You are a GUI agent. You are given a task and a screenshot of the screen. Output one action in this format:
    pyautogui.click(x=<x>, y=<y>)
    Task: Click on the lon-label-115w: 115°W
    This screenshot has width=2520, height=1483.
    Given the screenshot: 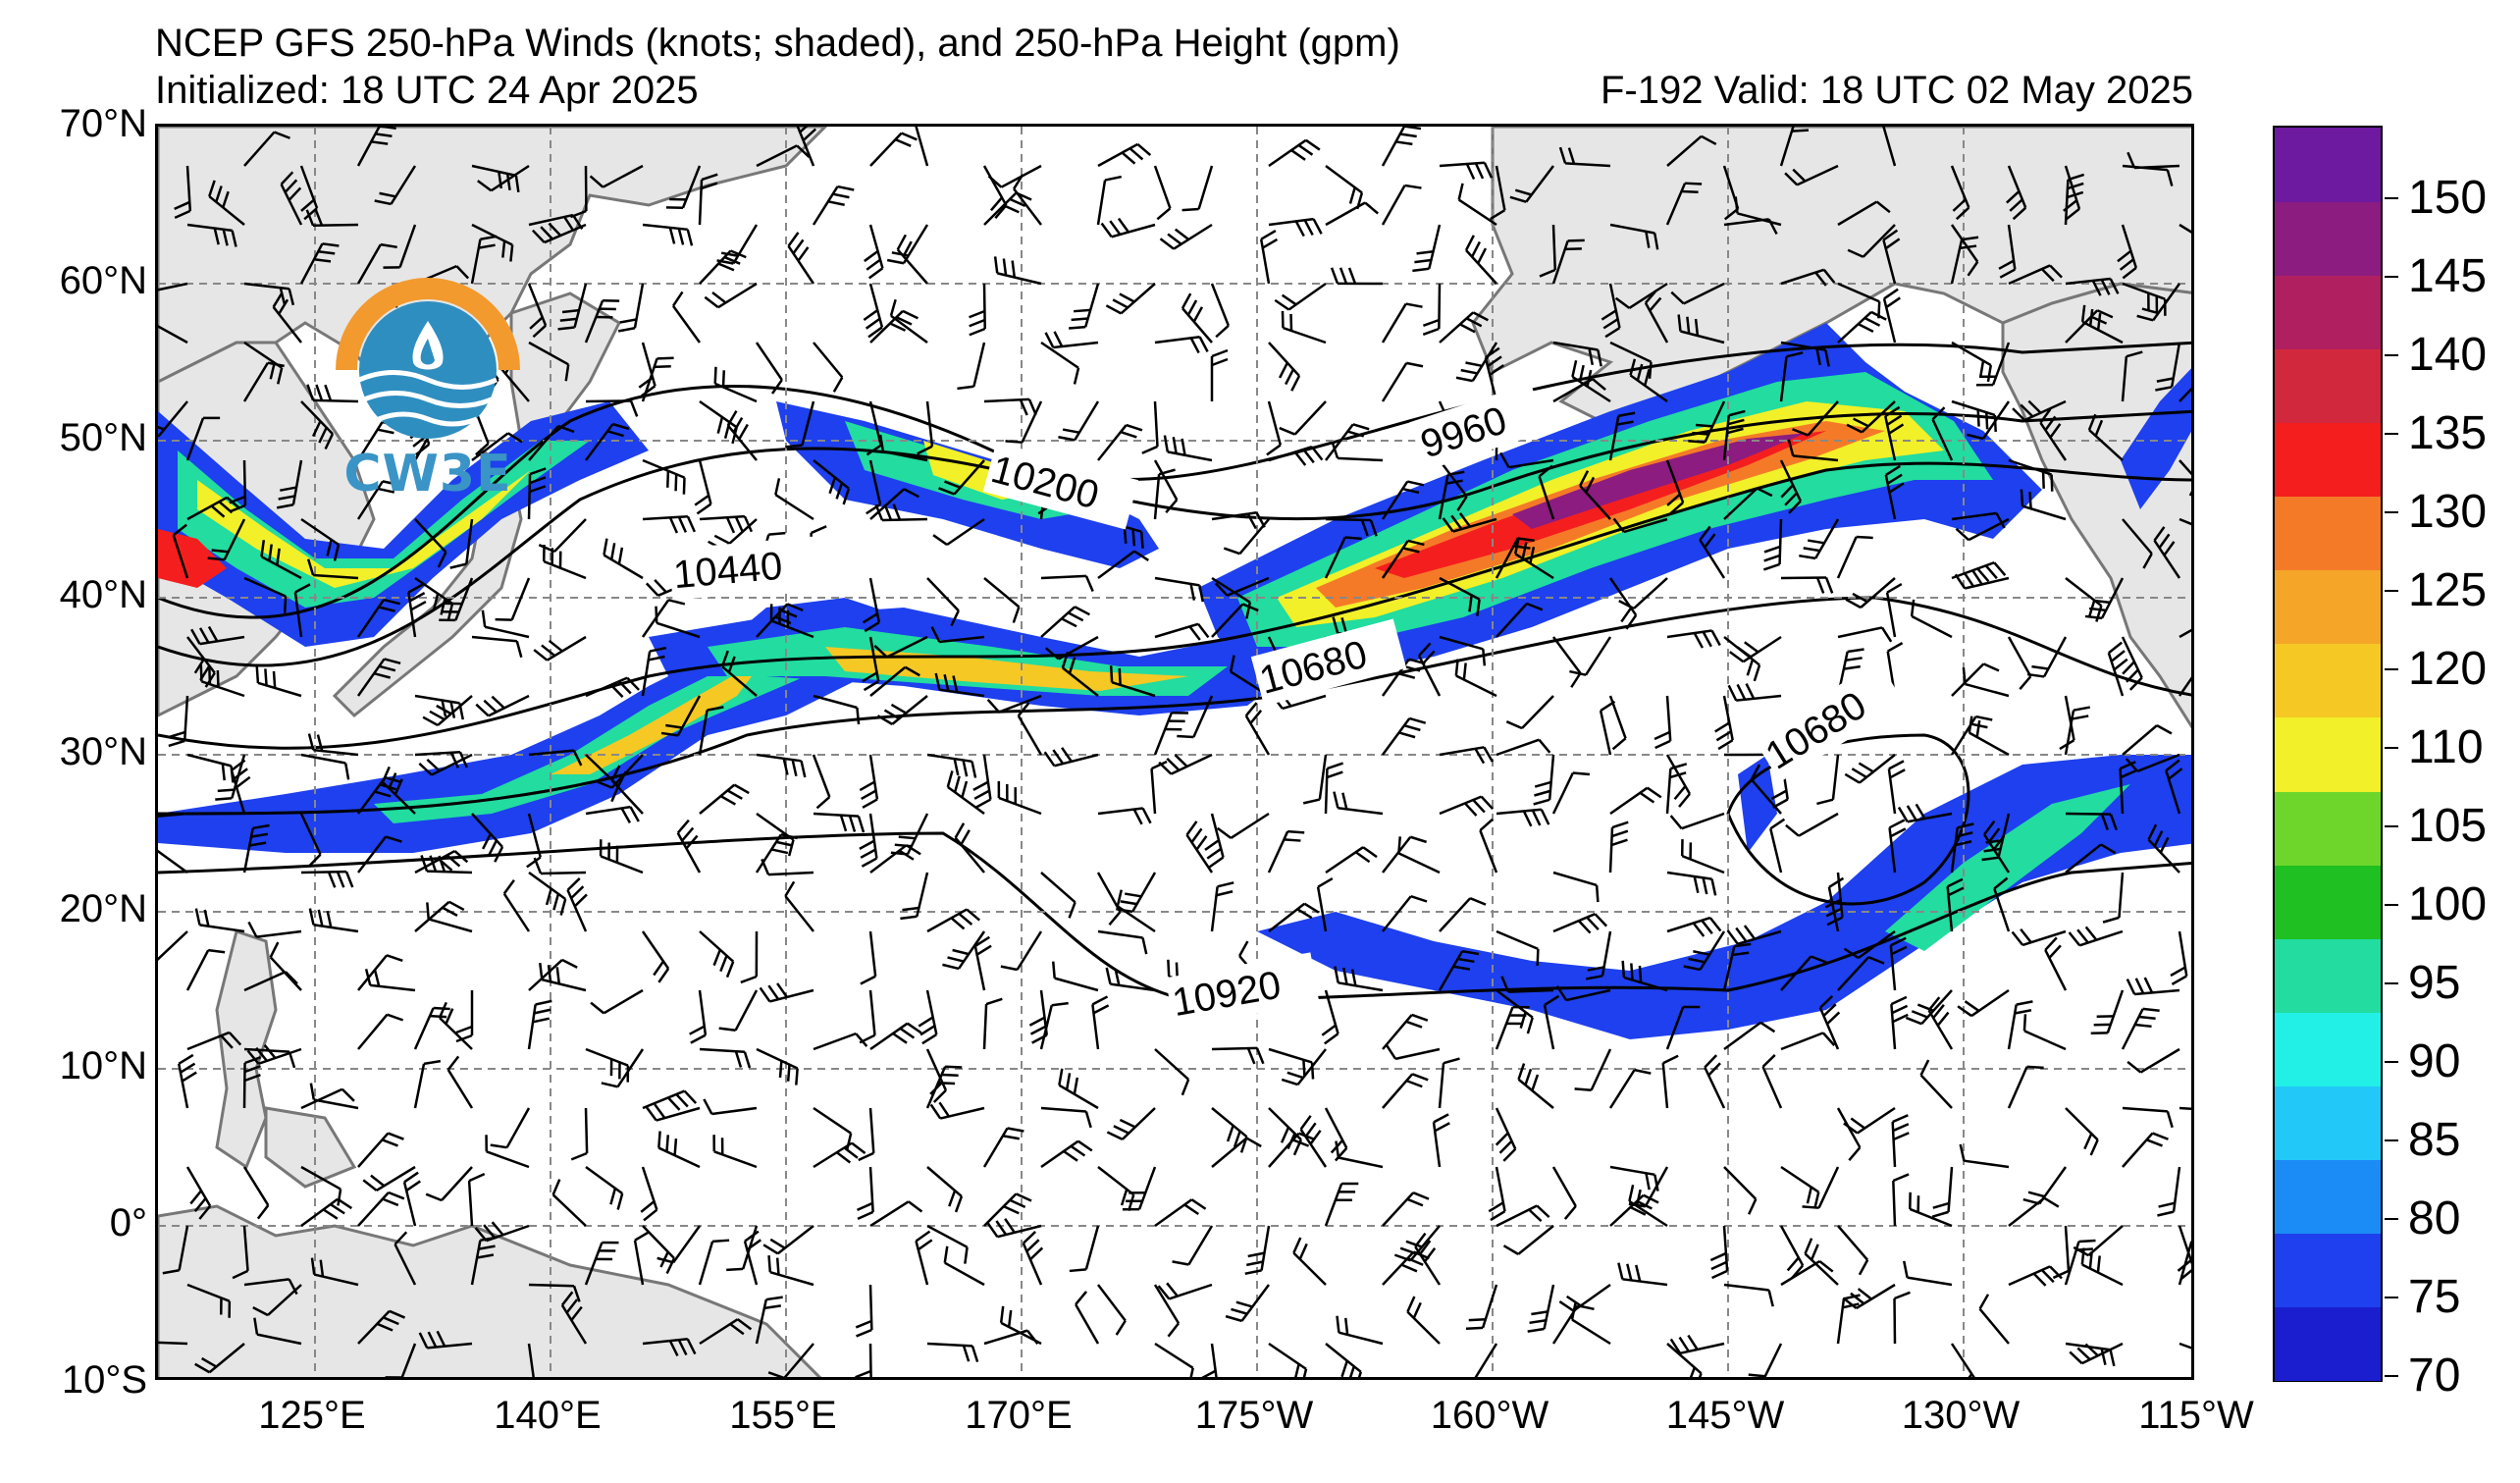 What is the action you would take?
    pyautogui.click(x=2196, y=1415)
    